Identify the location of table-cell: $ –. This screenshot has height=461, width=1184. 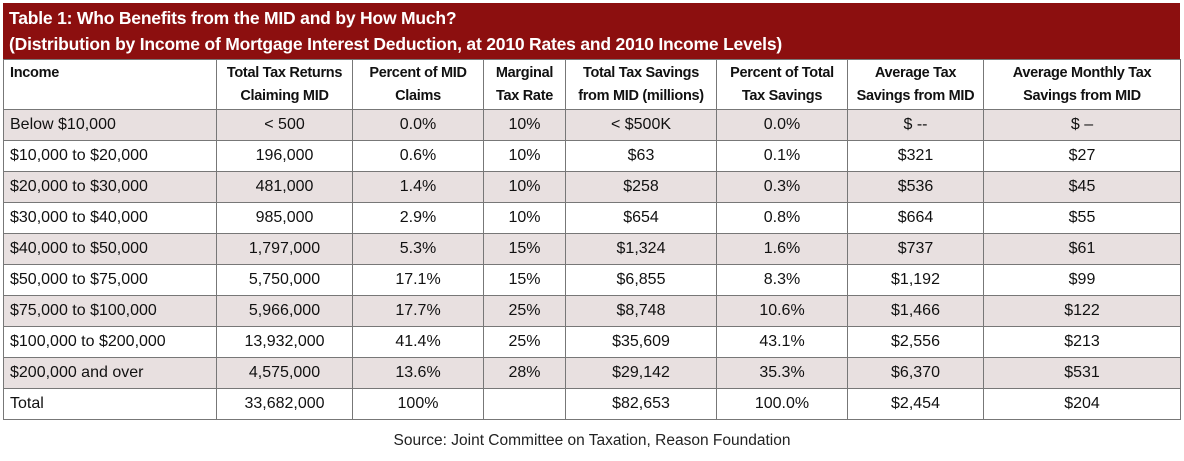
(1082, 125).